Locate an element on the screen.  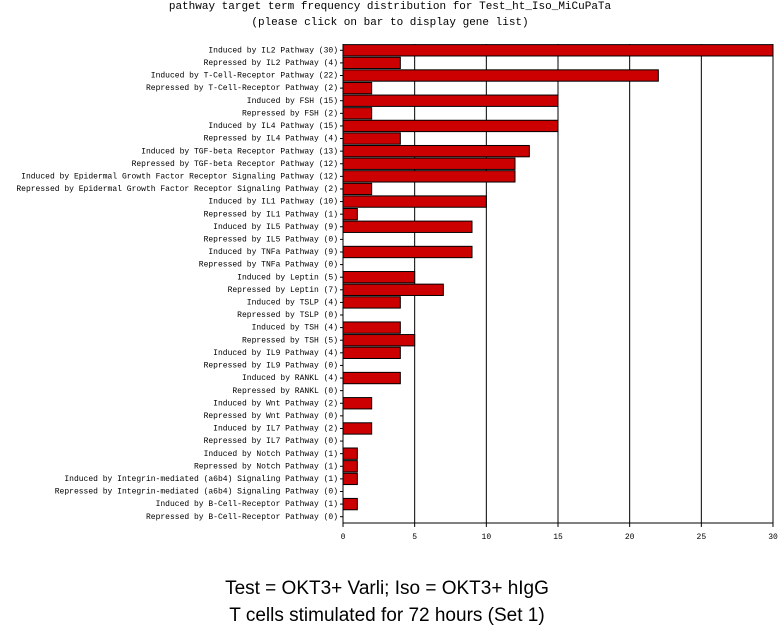
x-tick-label: 5 is located at coordinates (414, 537).